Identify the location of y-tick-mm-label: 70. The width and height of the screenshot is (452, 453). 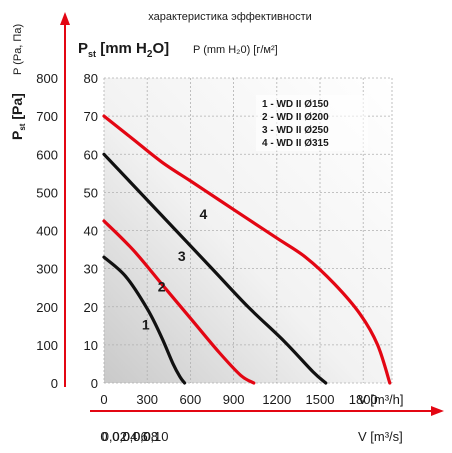
(91, 116).